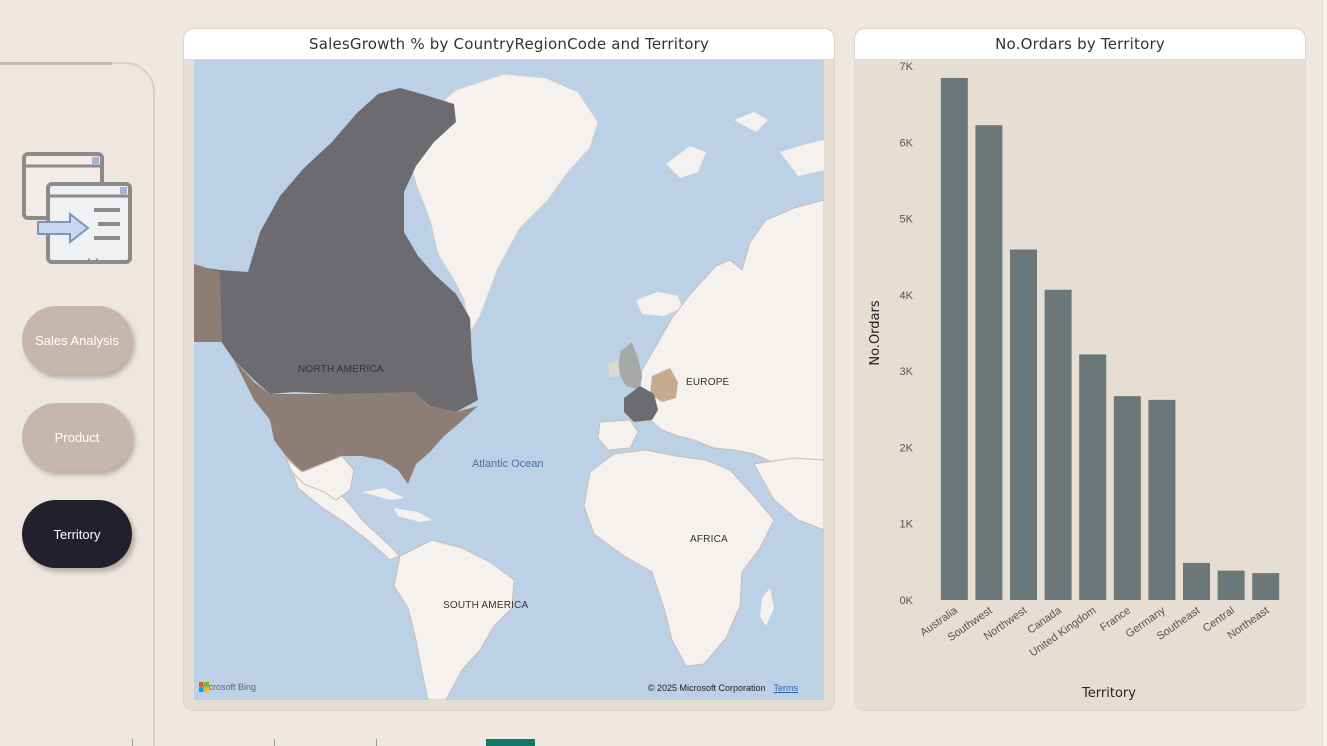  I want to click on y-tick-label: 5K, so click(907, 220).